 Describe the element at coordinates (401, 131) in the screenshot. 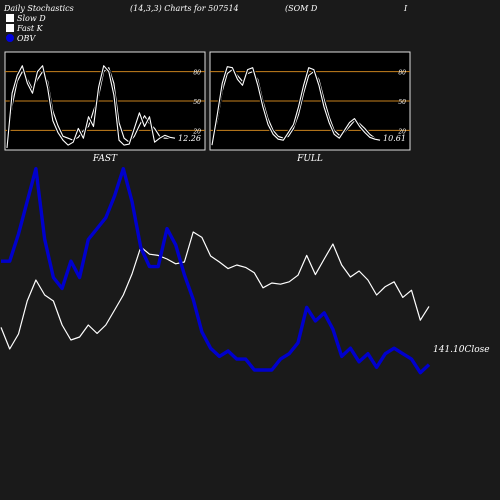

I see `panel-full-tick-20: 20` at that location.